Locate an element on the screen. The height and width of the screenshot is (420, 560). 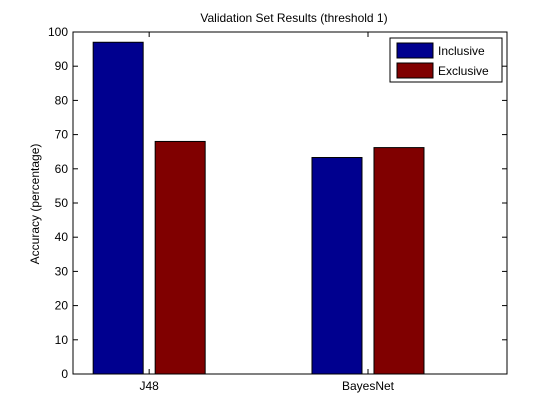
y-tick-label: 70 is located at coordinates (62, 135).